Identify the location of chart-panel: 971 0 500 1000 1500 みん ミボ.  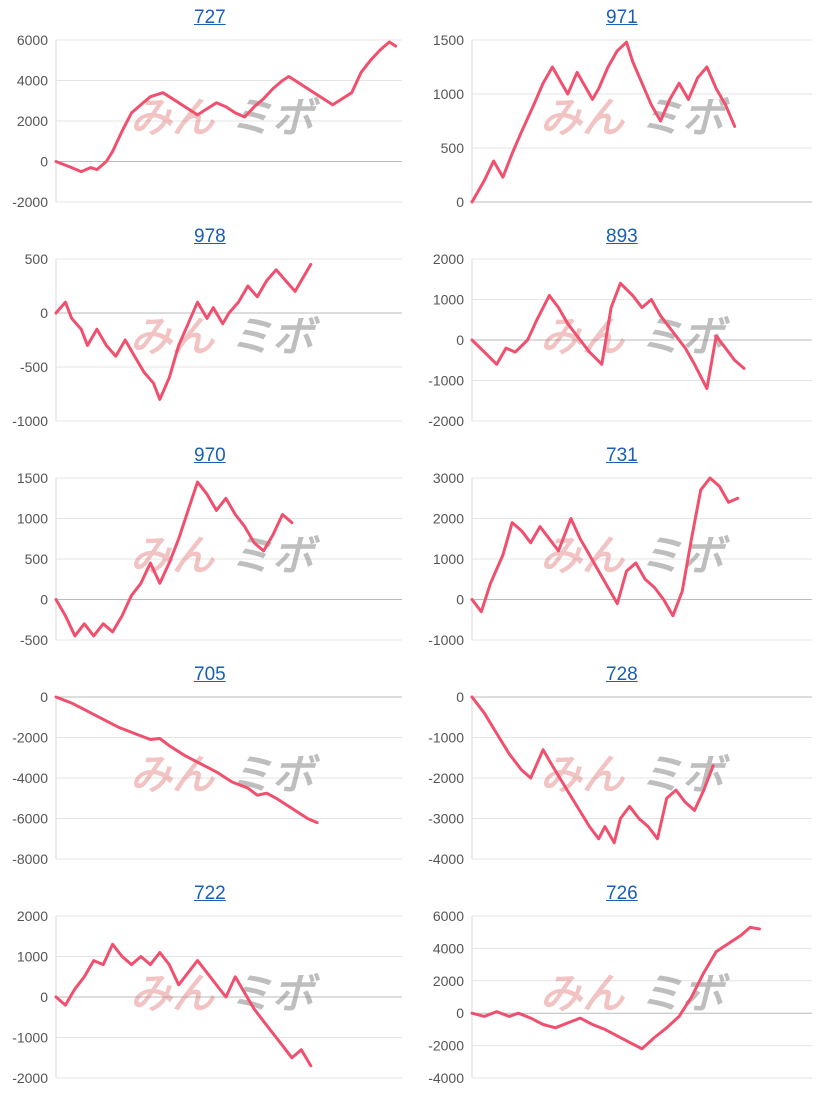
(615, 109).